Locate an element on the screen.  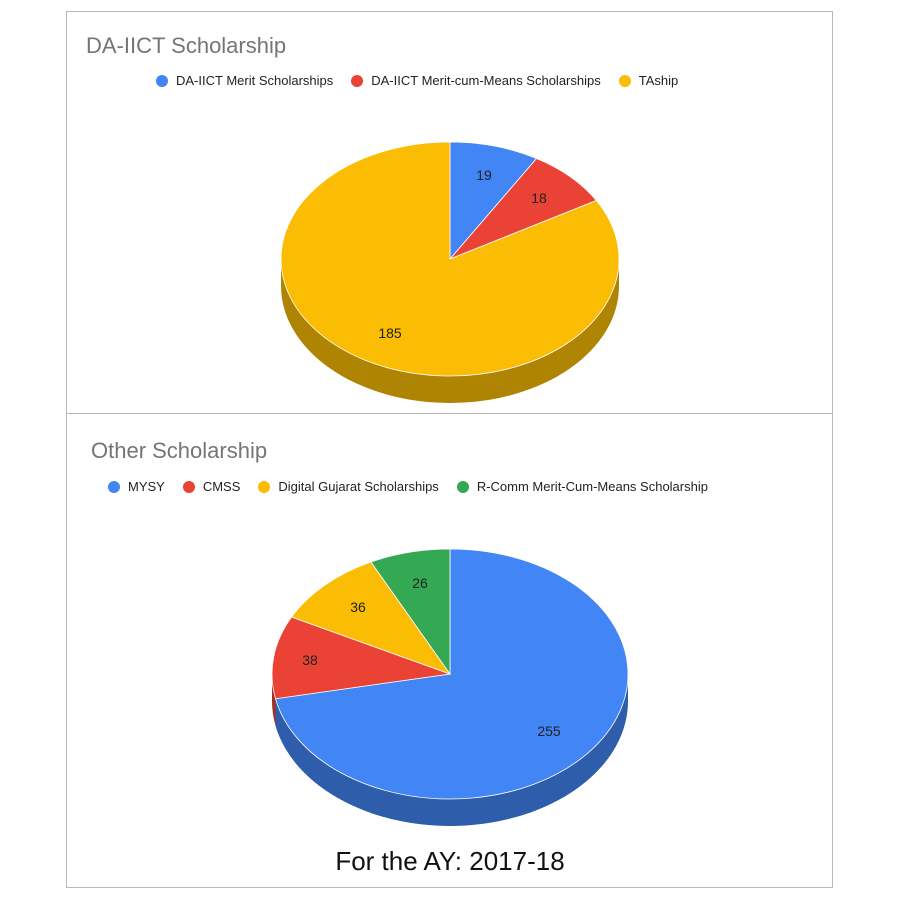
slice-value-label: 36 is located at coordinates (358, 607).